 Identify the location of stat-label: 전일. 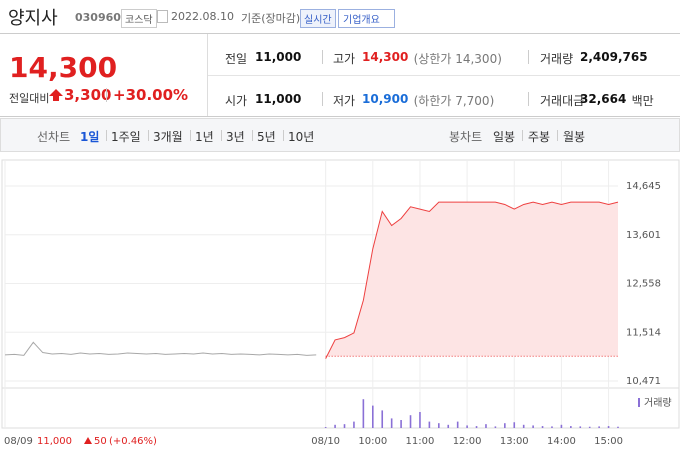
(236, 59).